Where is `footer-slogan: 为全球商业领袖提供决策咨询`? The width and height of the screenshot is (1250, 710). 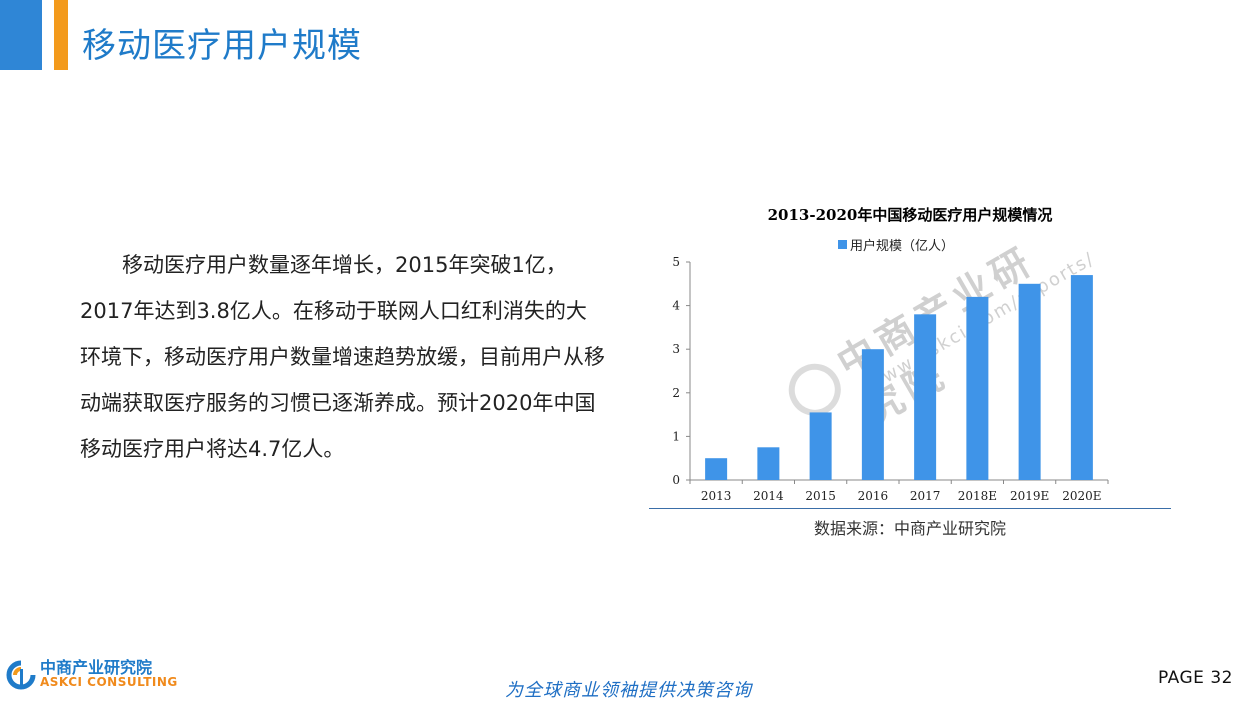
footer-slogan: 为全球商业领袖提供决策咨询 is located at coordinates (628, 690).